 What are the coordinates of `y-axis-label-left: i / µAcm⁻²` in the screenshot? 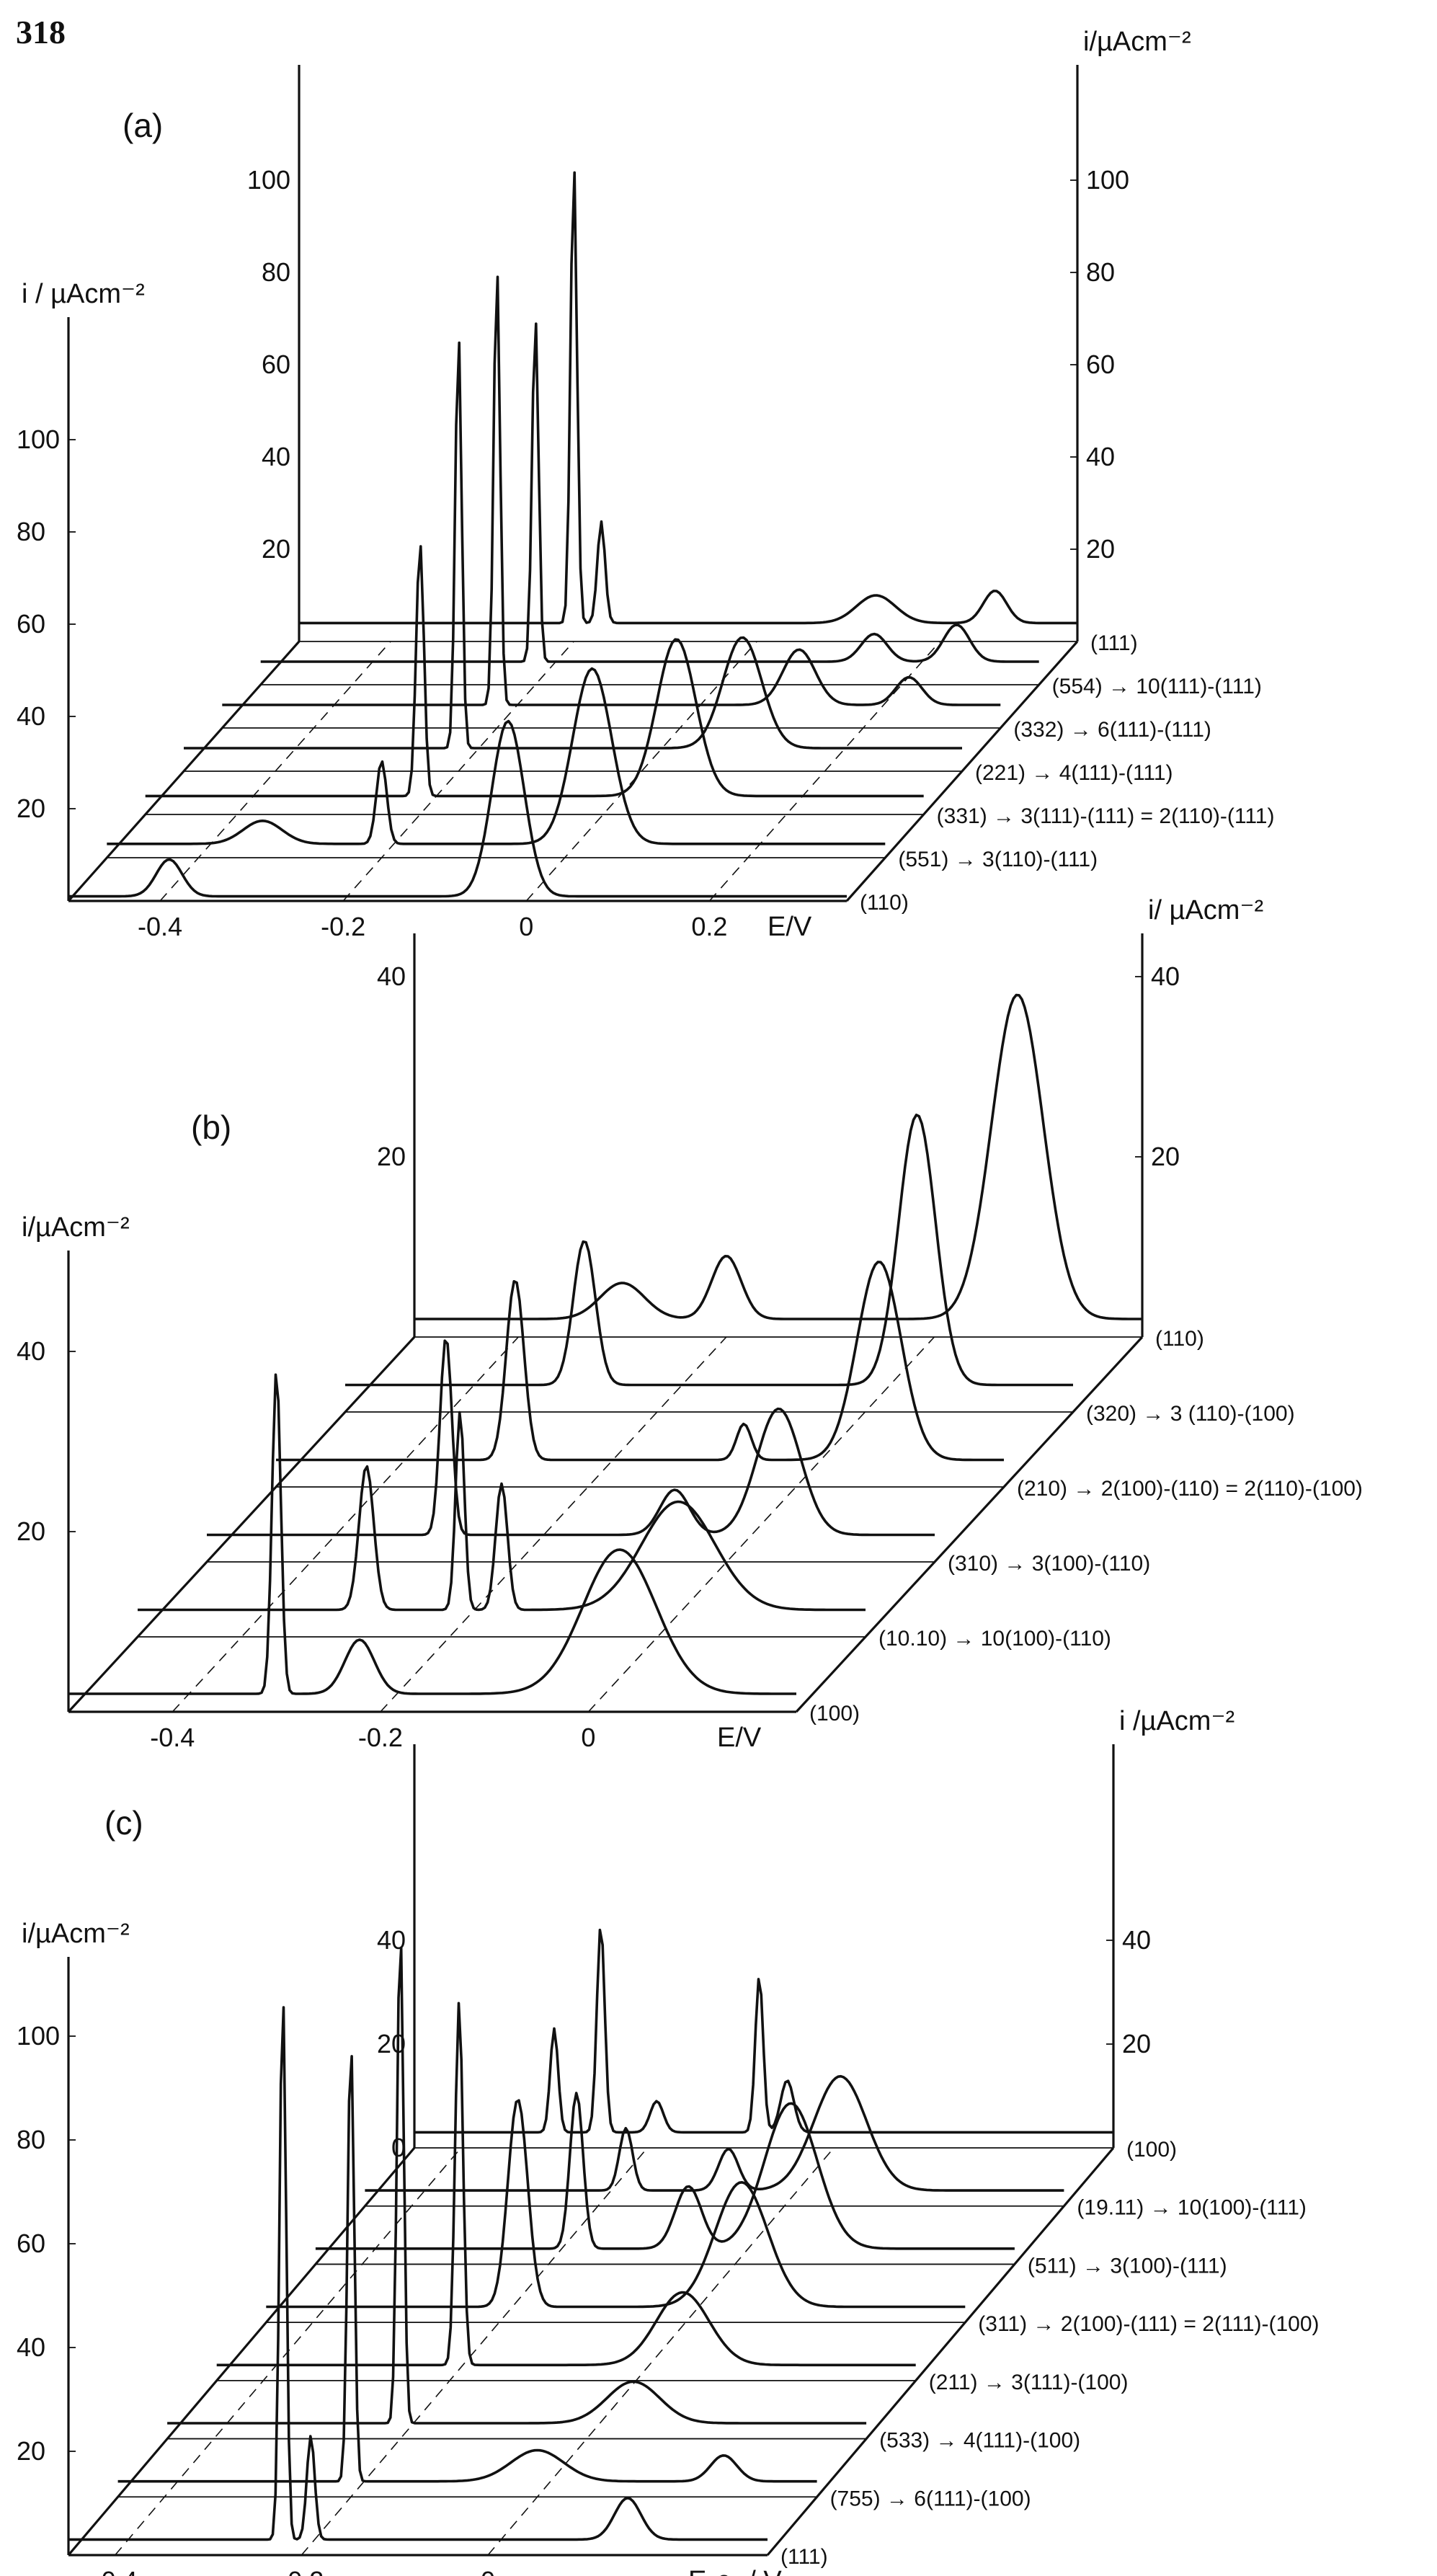 It's located at (83, 294).